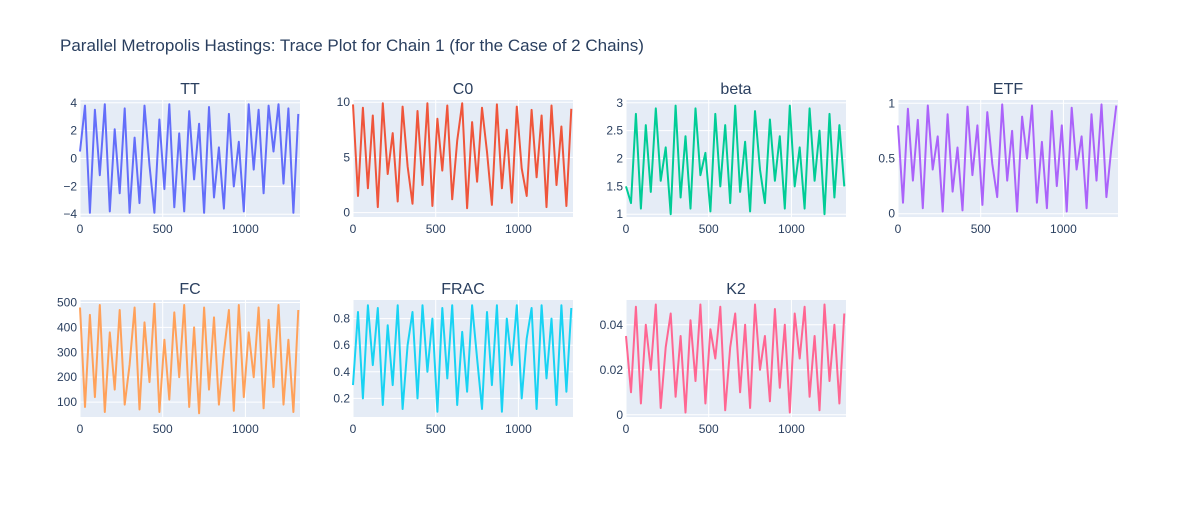  I want to click on y-tick-label: 0.4, so click(341, 372).